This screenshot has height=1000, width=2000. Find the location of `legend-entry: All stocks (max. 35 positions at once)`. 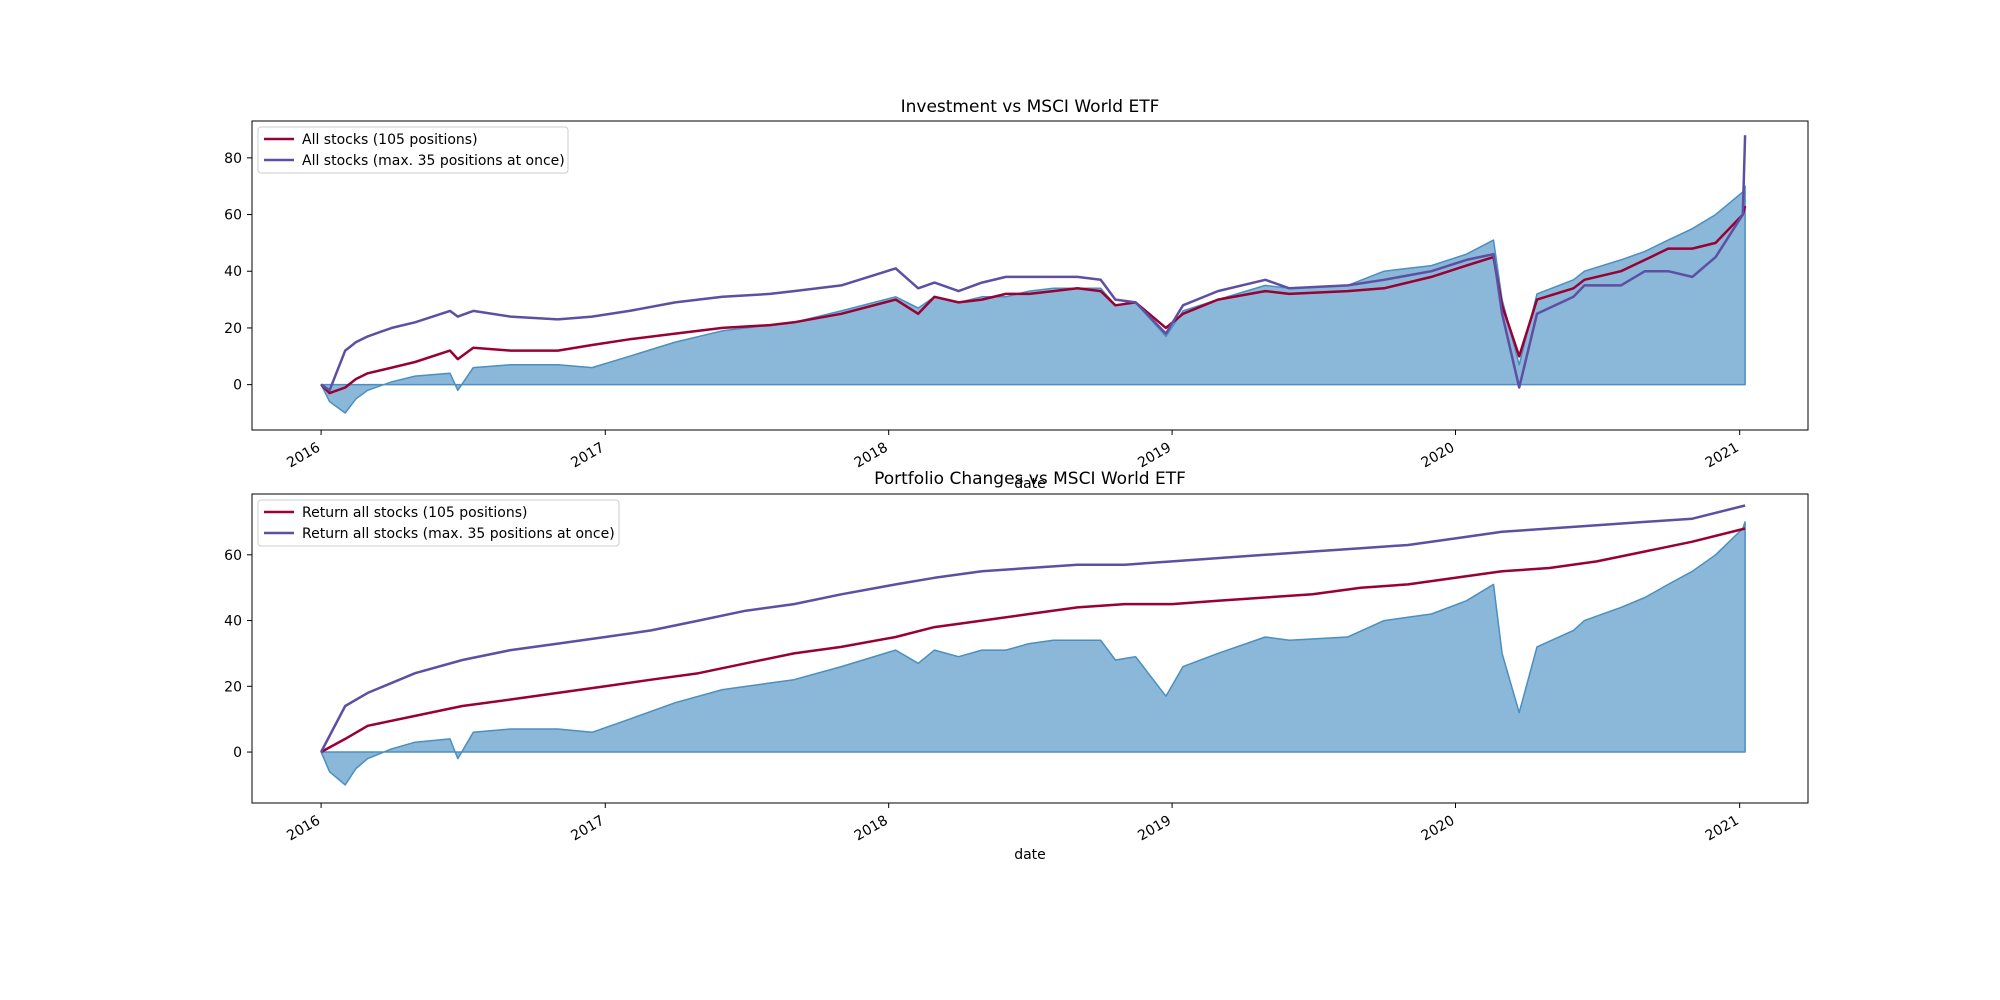

legend-entry: All stocks (max. 35 positions at once) is located at coordinates (433, 161).